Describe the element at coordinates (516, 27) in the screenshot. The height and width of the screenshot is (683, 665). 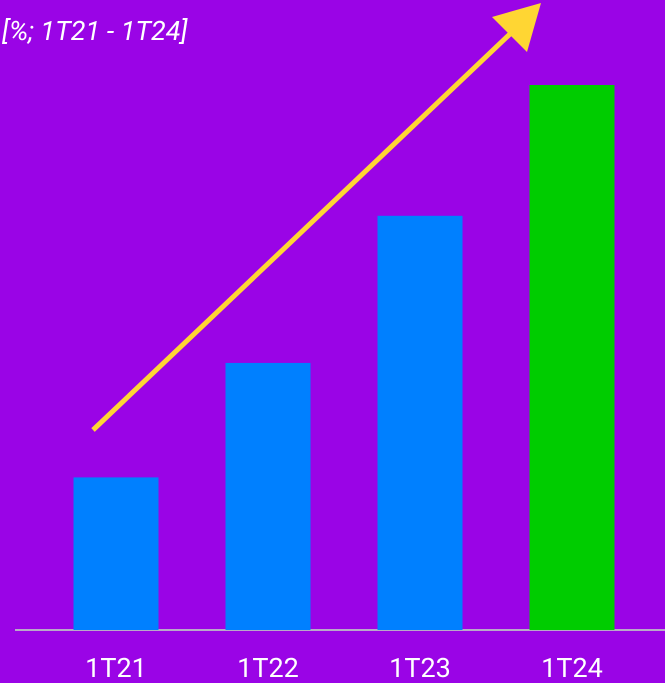
I see `arrow-head` at that location.